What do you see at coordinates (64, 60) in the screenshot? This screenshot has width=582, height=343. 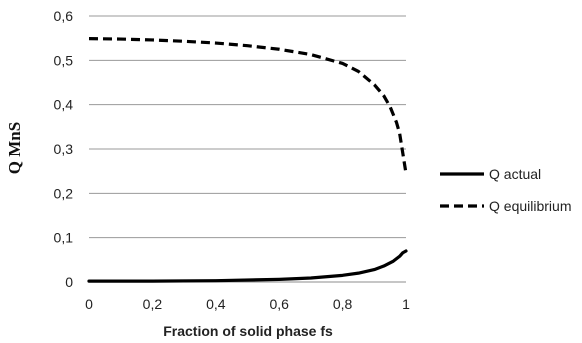 I see `y-tick-label: 0,5` at bounding box center [64, 60].